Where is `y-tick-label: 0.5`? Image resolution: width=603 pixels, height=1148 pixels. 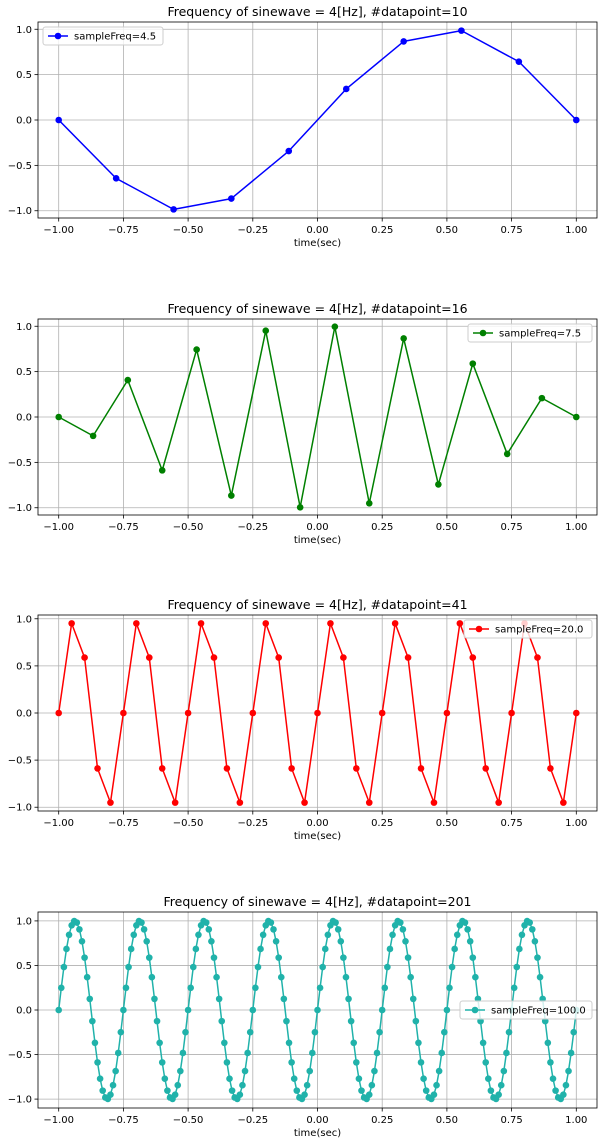 y-tick-label: 0.5 is located at coordinates (24, 75).